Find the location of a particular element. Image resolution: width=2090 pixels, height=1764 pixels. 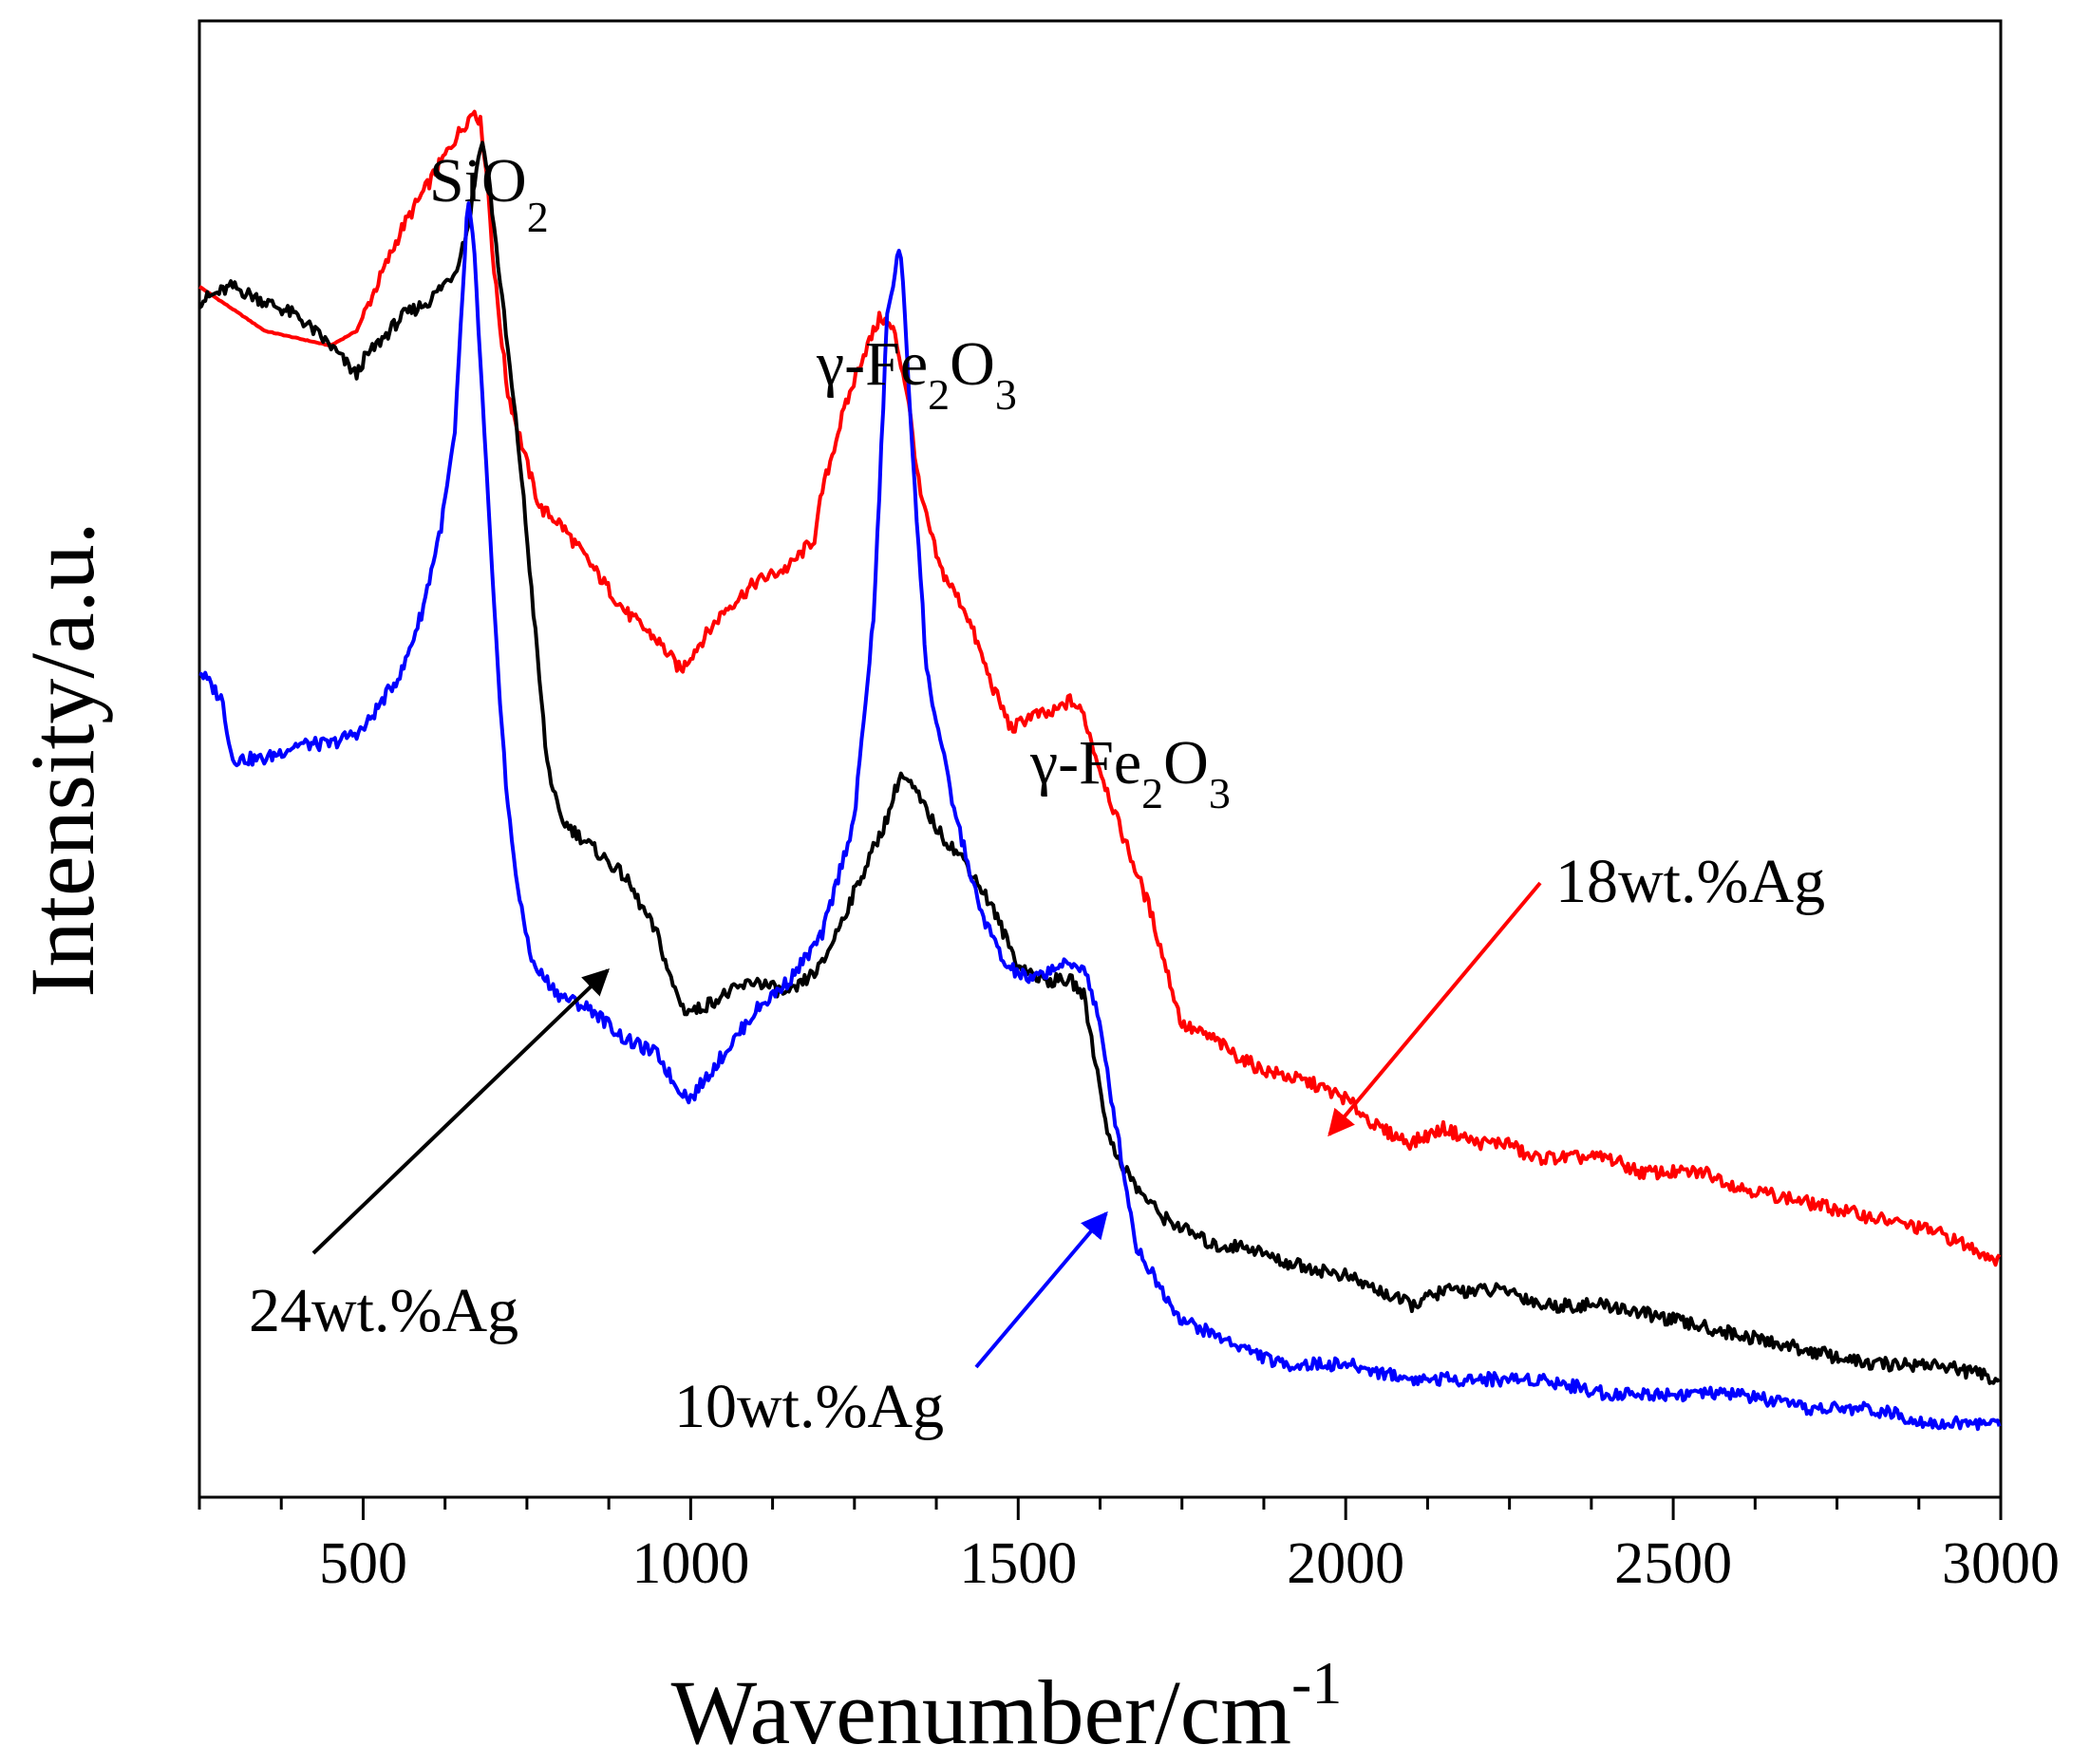

x-tick-label-3000: 3000 is located at coordinates (2001, 1564).